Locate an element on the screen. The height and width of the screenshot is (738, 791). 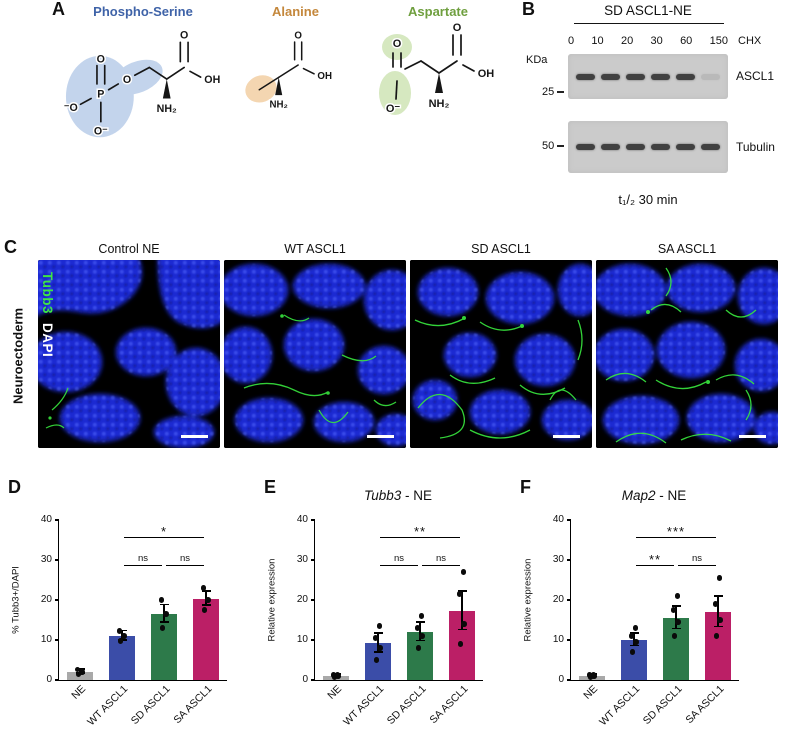
column-title: SD ASCL1 is located at coordinates (501, 249).